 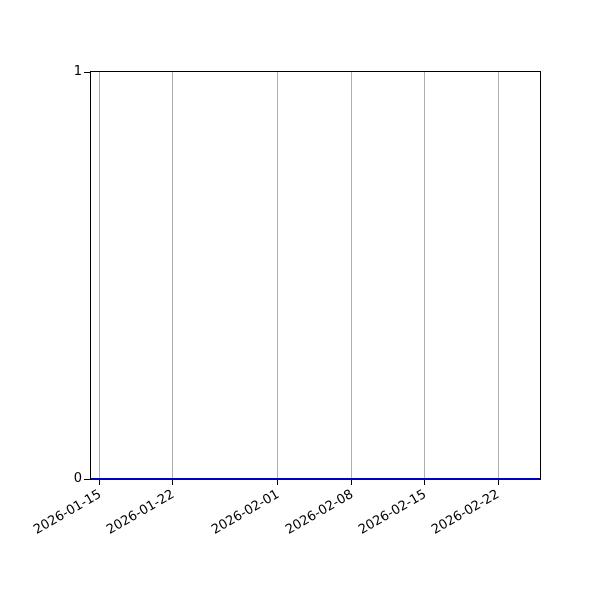 I want to click on x-tick-label: 2026-02-22, so click(x=466, y=512).